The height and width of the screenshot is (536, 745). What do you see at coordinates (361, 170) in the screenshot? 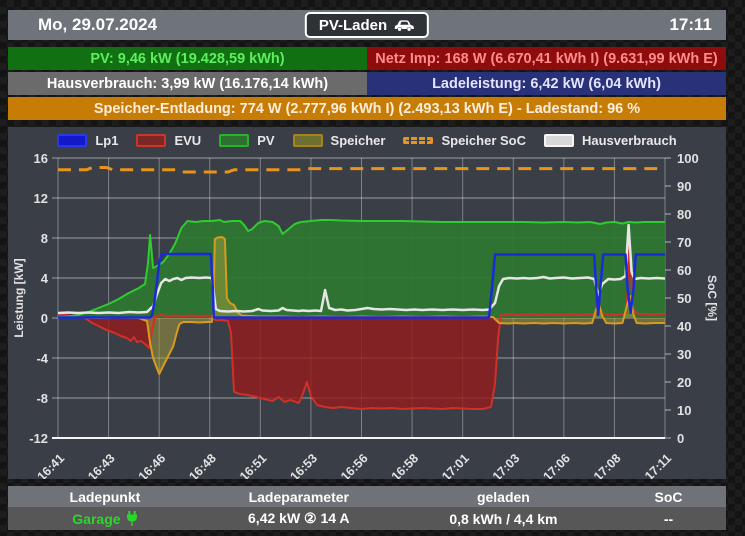
I see `line-speicher-soc` at bounding box center [361, 170].